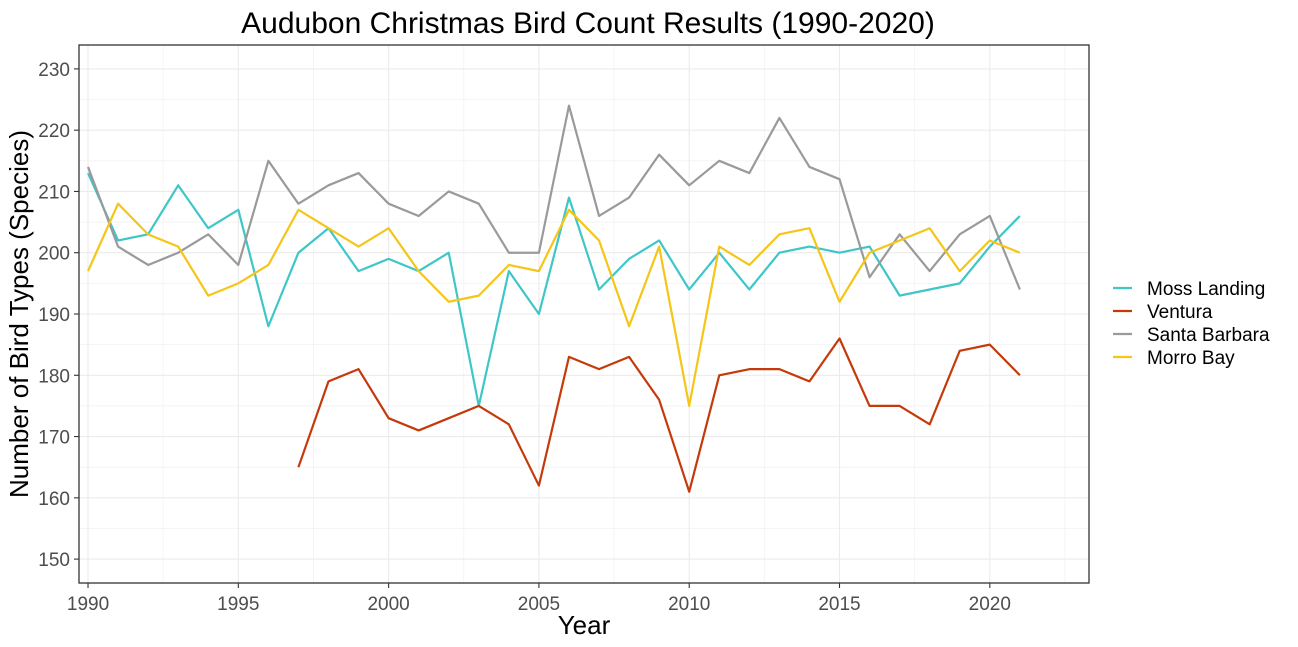  What do you see at coordinates (689, 604) in the screenshot?
I see `x-tick-label: 2010` at bounding box center [689, 604].